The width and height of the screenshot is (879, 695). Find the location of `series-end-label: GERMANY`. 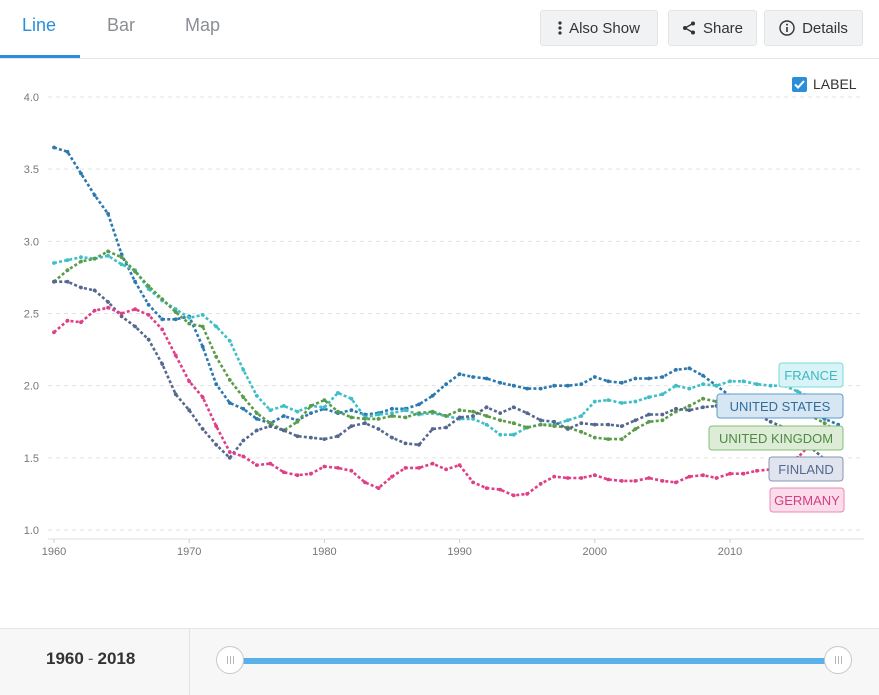

series-end-label: GERMANY is located at coordinates (807, 500).